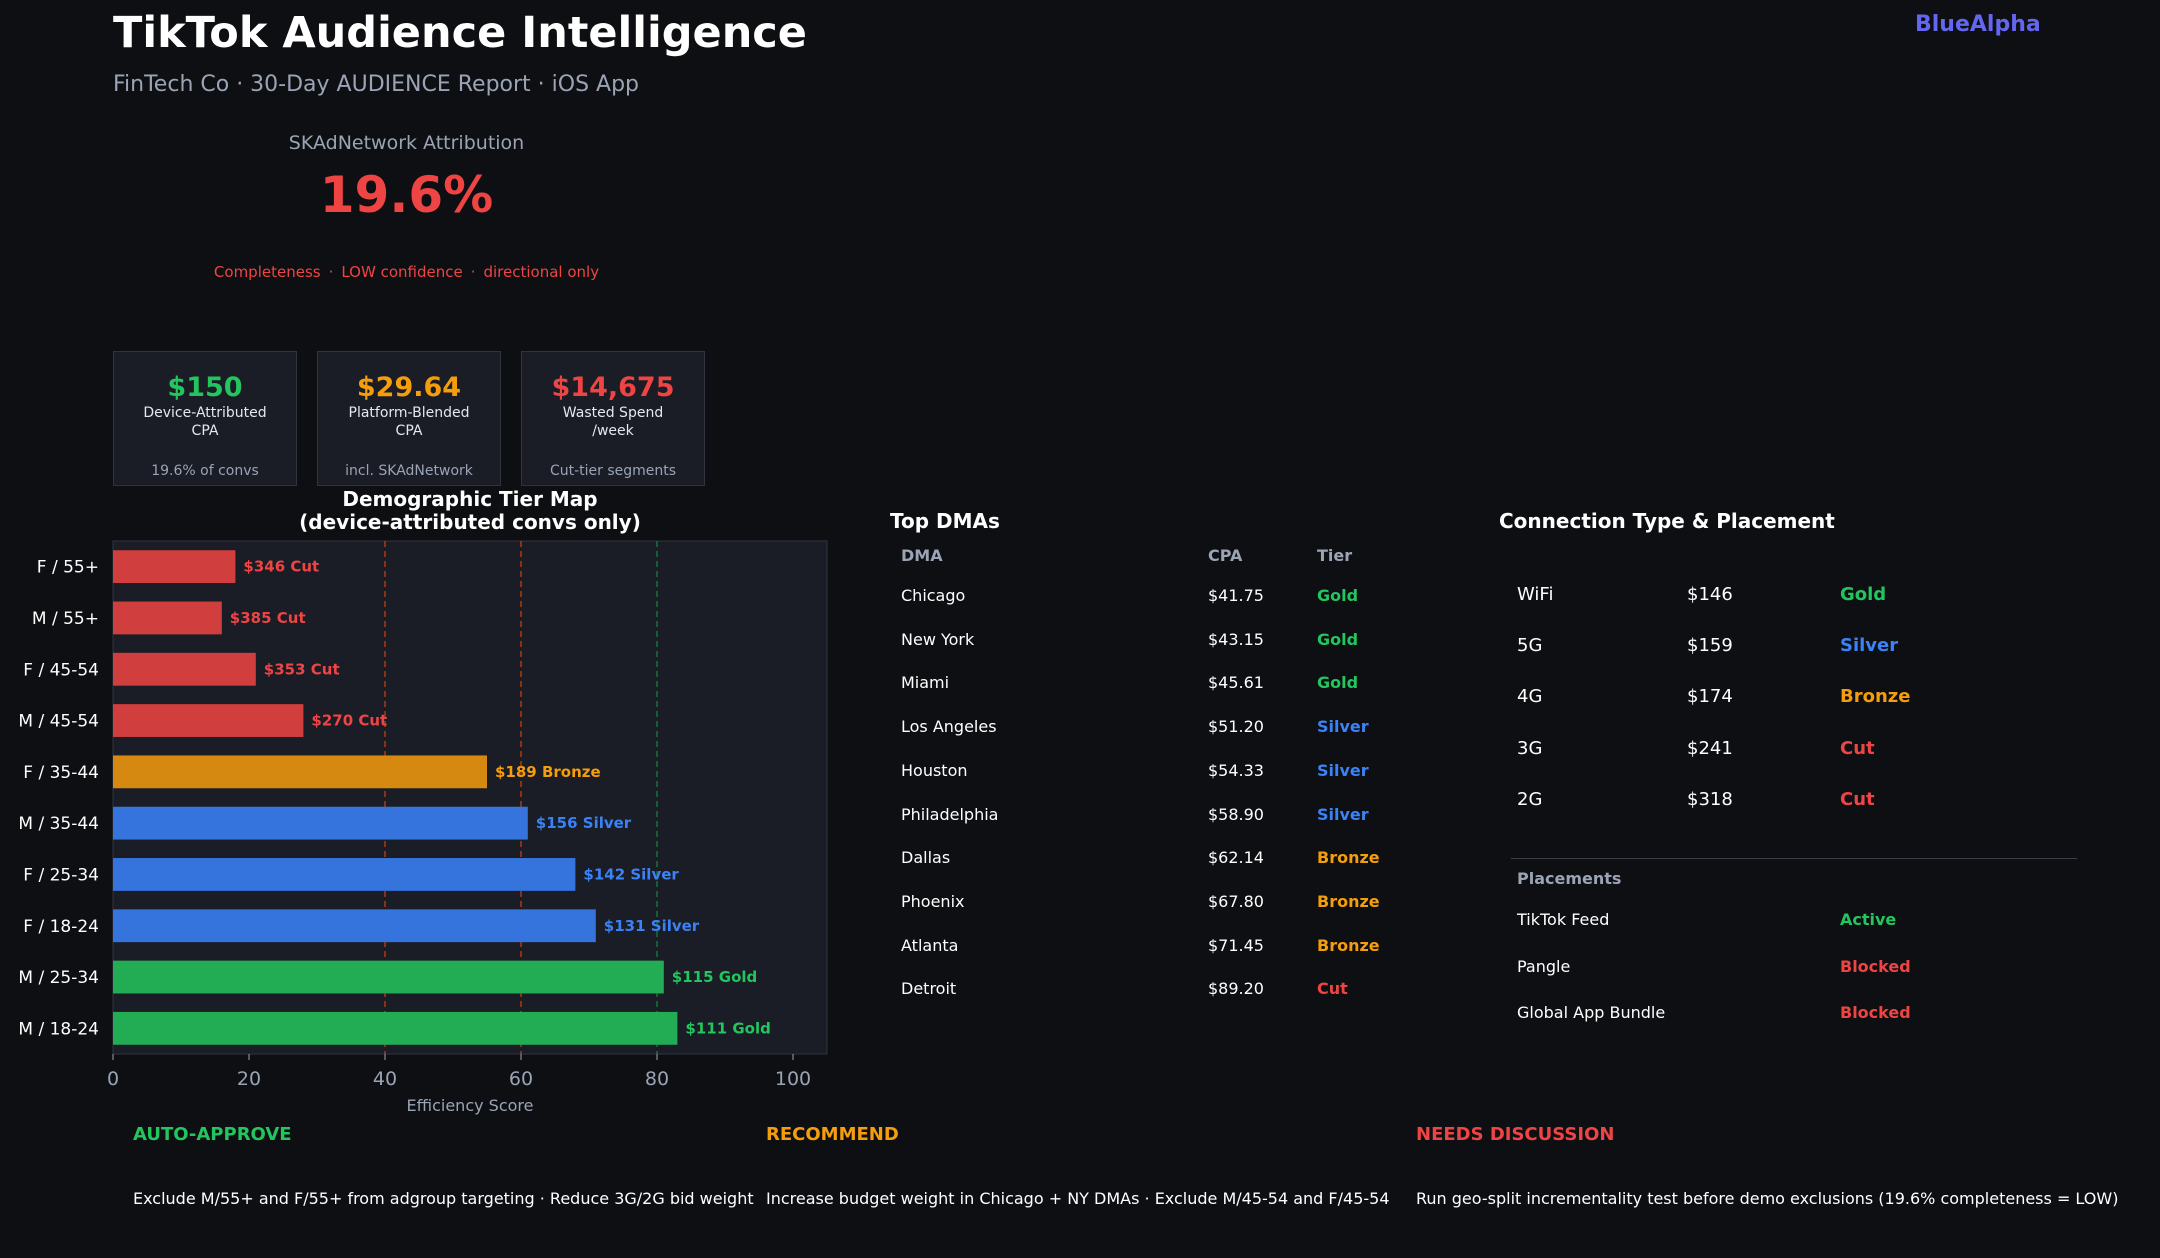 The image size is (2160, 1258). Describe the element at coordinates (205, 418) in the screenshot. I see `kpi-card-device-cpa: $150 Device-Attributed CPA 19.6% of convs` at that location.